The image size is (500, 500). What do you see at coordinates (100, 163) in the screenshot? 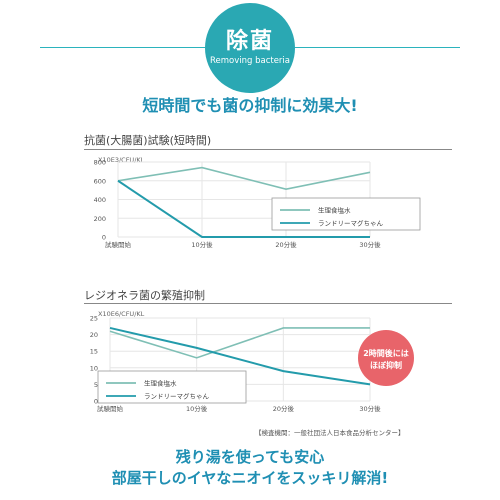
I see `y-tick-label: 800` at bounding box center [100, 163].